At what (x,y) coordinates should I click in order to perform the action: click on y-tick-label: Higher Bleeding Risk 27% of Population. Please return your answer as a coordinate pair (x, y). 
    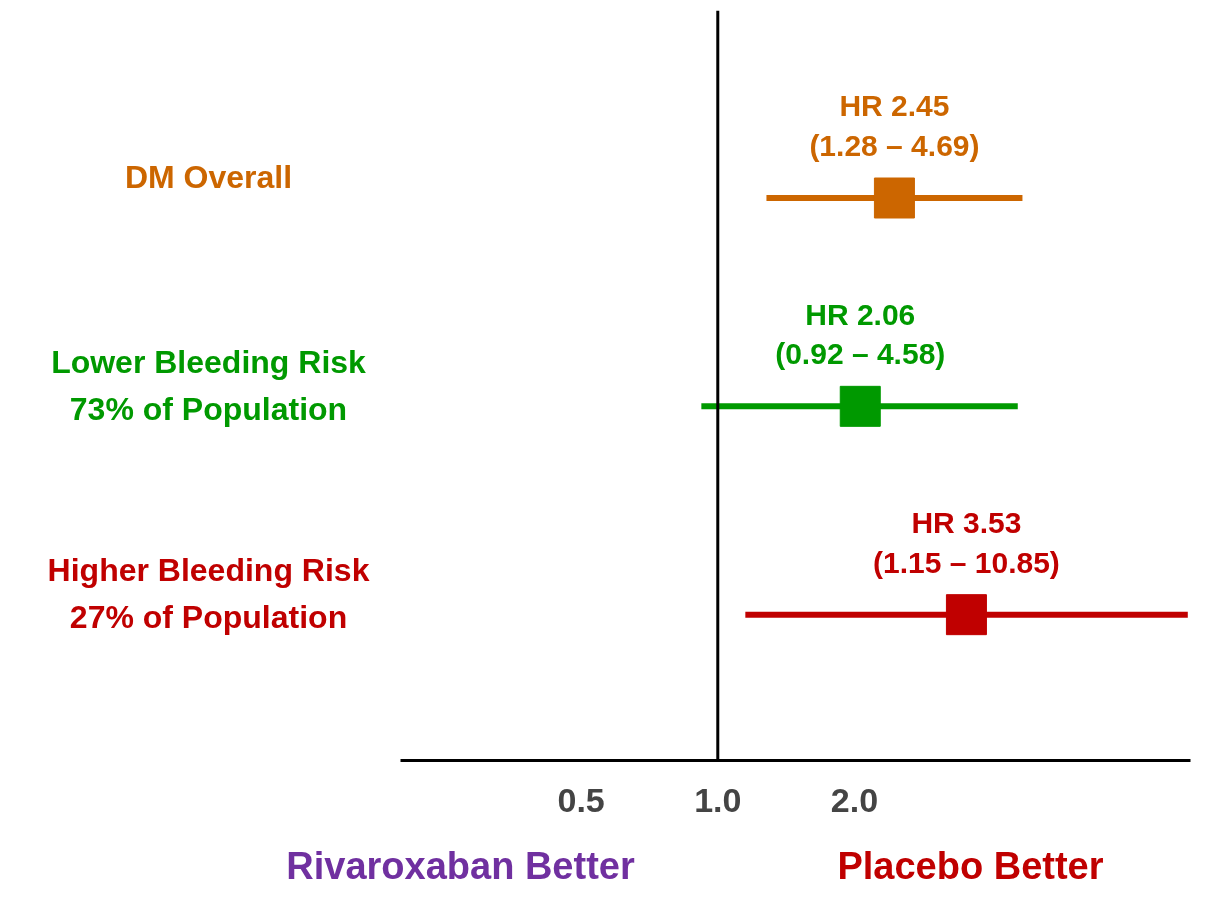
    Looking at the image, I should click on (208, 594).